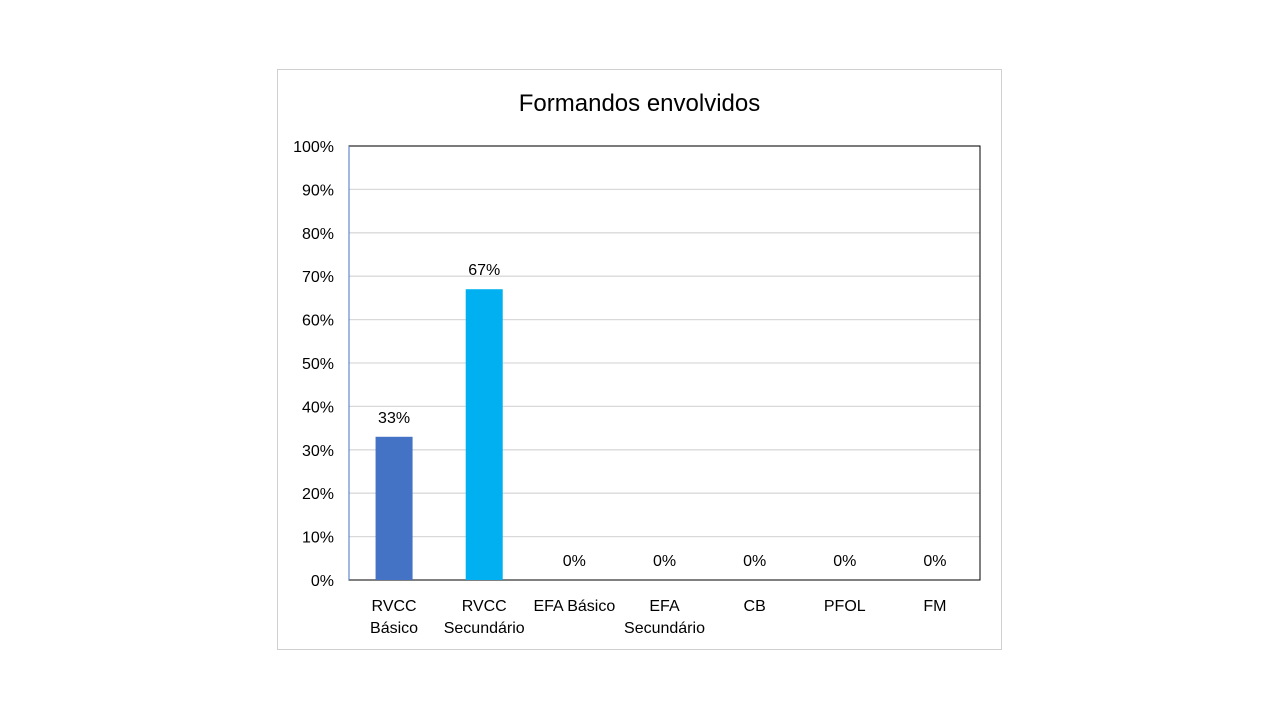 This screenshot has width=1280, height=720. Describe the element at coordinates (755, 606) in the screenshot. I see `x-tick-label: CB` at that location.